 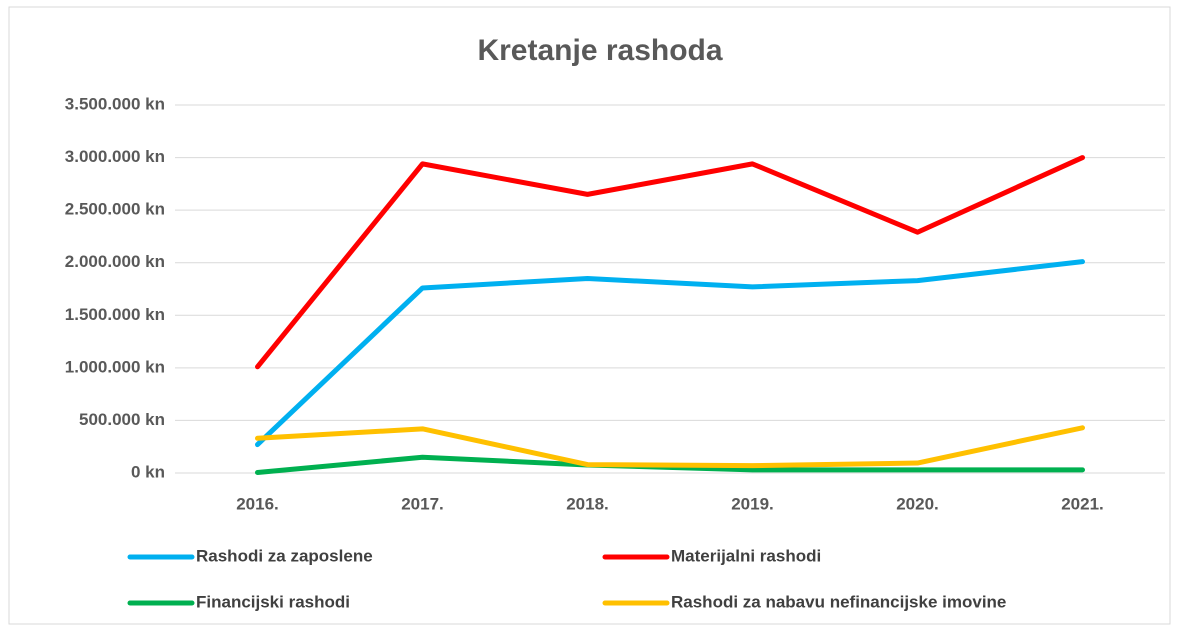 I want to click on y-tick-label: 0 kn, so click(x=148, y=471).